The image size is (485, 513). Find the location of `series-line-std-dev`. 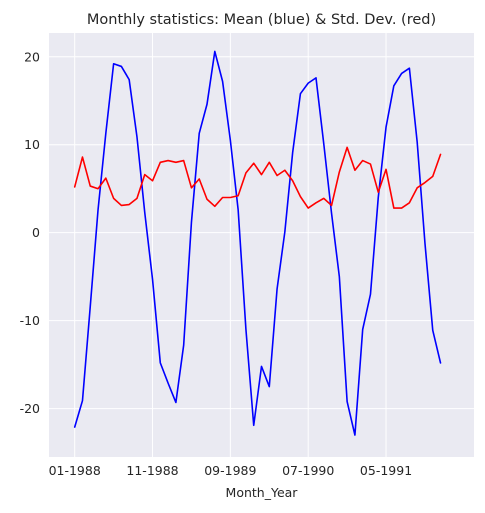

series-line-std-dev is located at coordinates (257, 177).